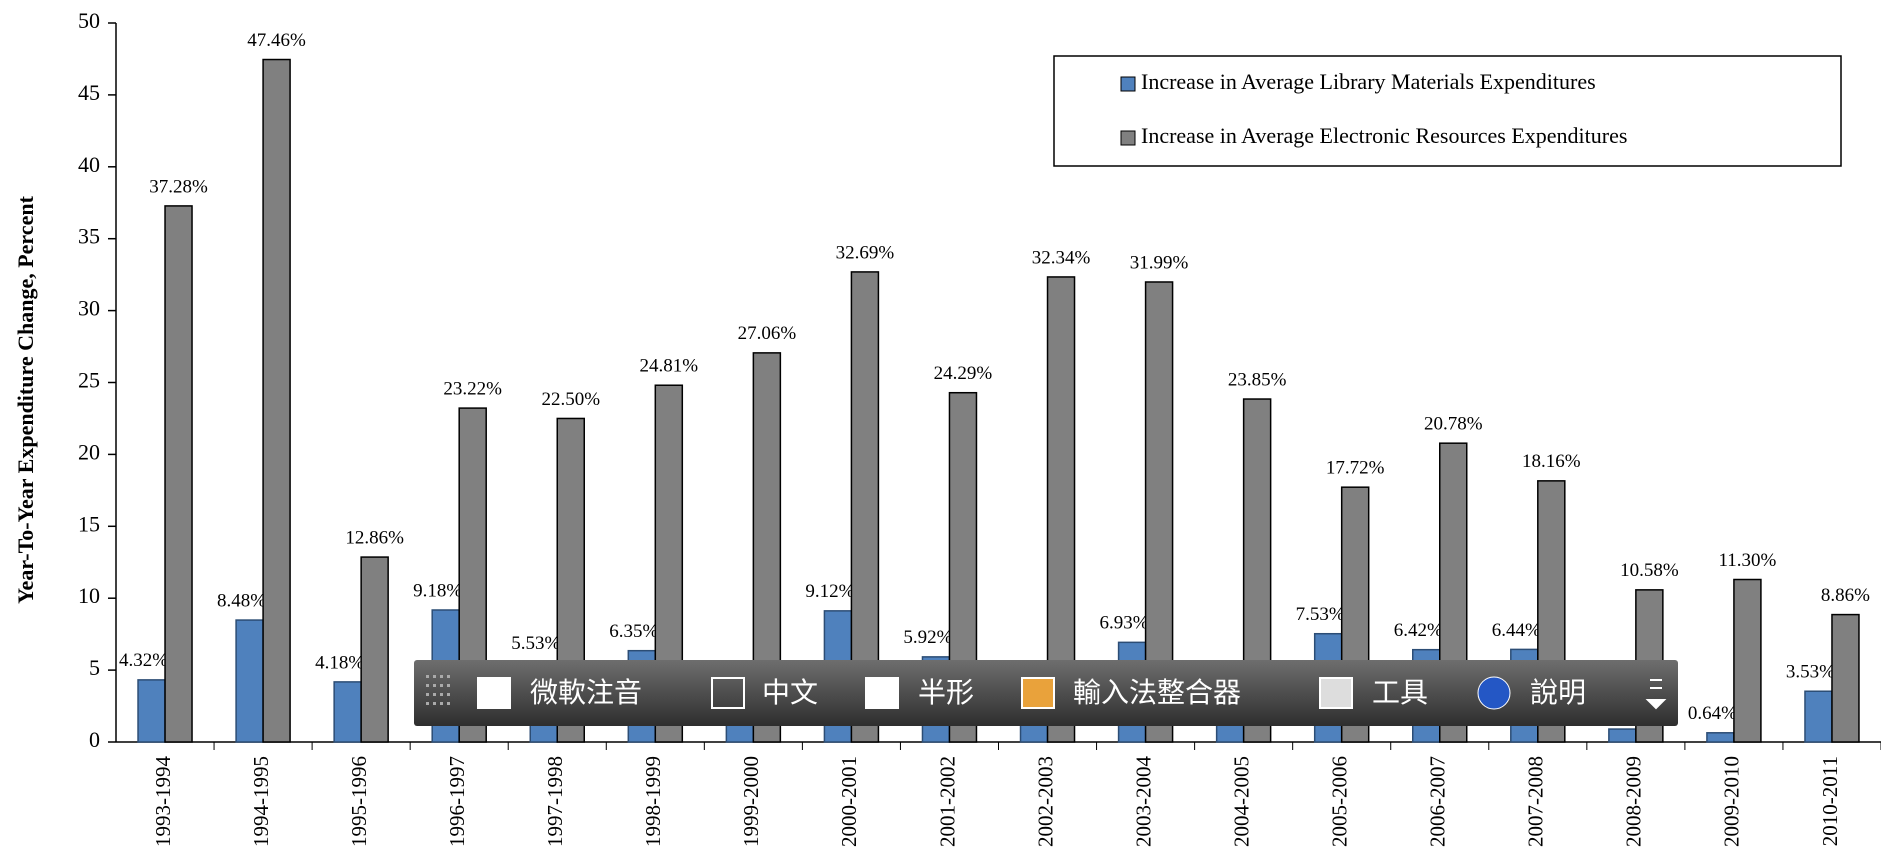  Describe the element at coordinates (849, 801) in the screenshot. I see `x-tick-label: 2000-2001` at that location.